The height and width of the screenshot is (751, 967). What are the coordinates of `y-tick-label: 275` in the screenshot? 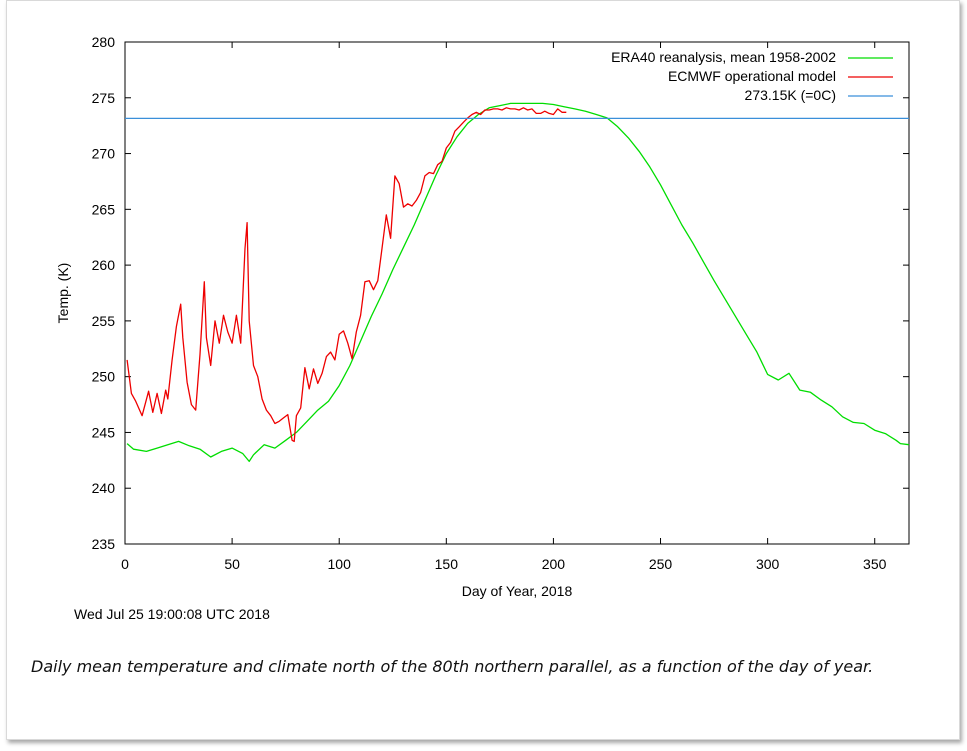 It's located at (104, 98).